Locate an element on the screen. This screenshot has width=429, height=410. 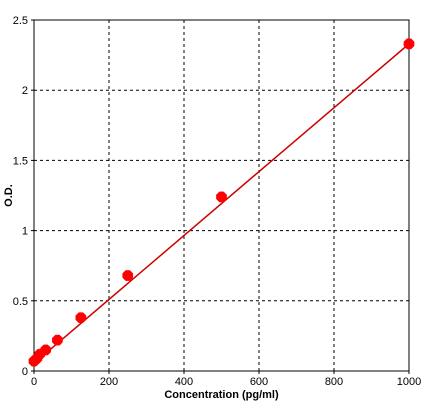
y-tick-label: 2 is located at coordinates (25, 91).